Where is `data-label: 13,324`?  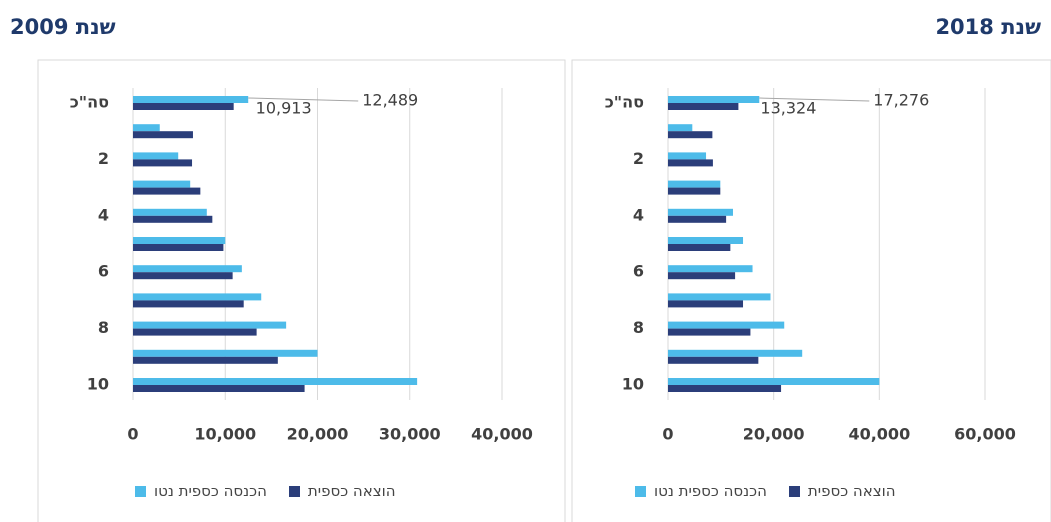 data-label: 13,324 is located at coordinates (788, 108).